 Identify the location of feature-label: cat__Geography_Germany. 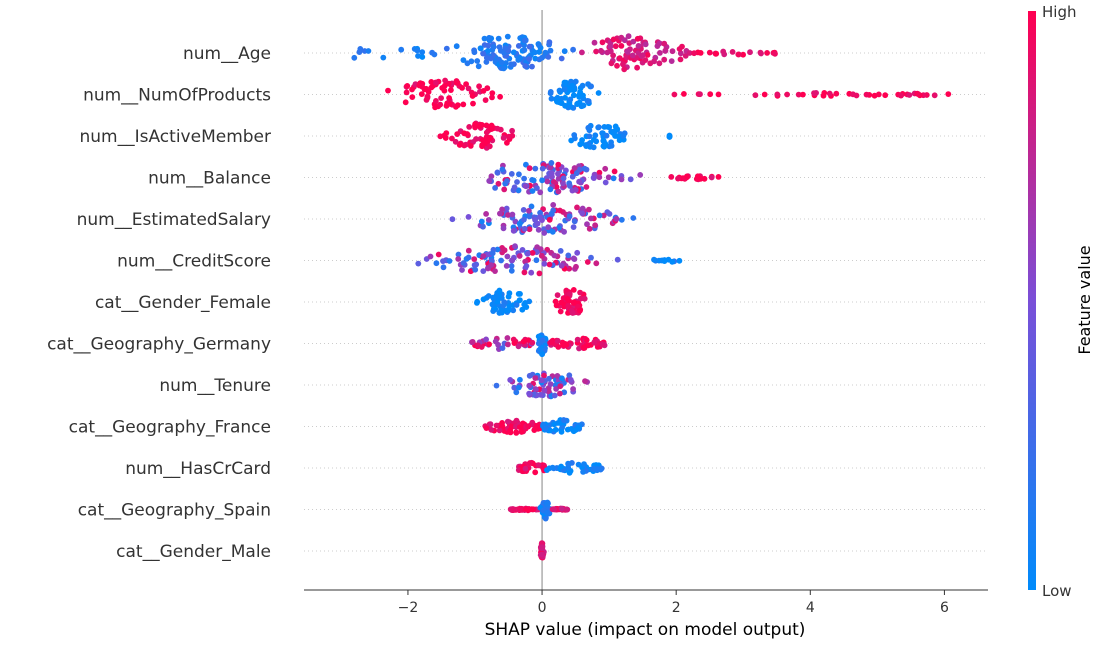
(159, 345).